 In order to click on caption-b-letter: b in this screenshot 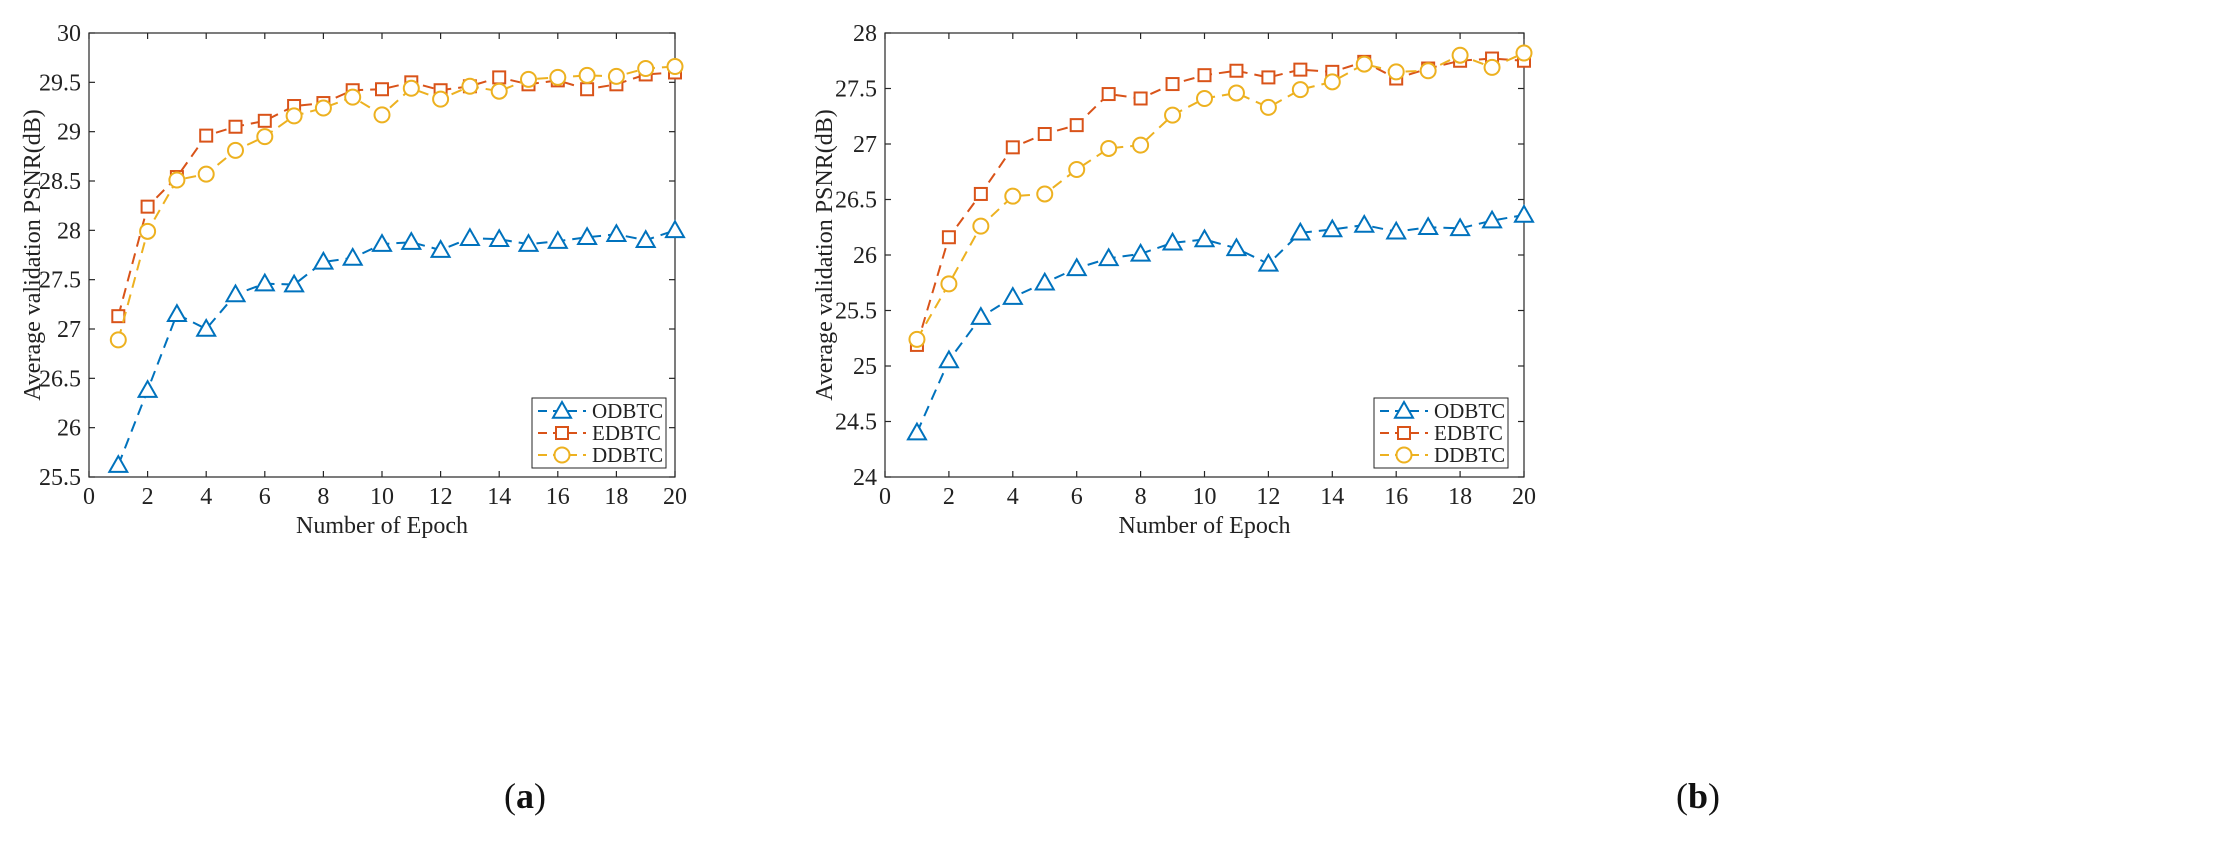, I will do `click(1698, 796)`.